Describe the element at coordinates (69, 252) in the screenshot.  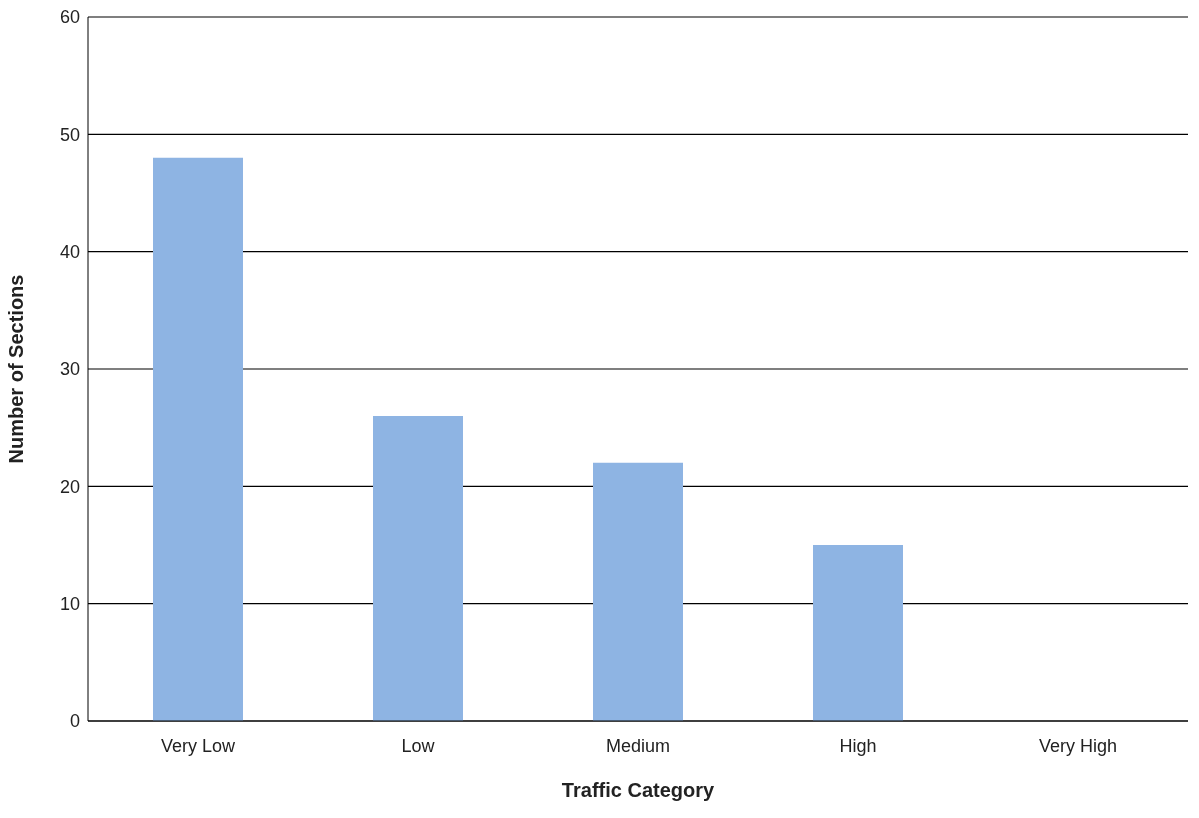
I see `y-tick-label: 40` at that location.